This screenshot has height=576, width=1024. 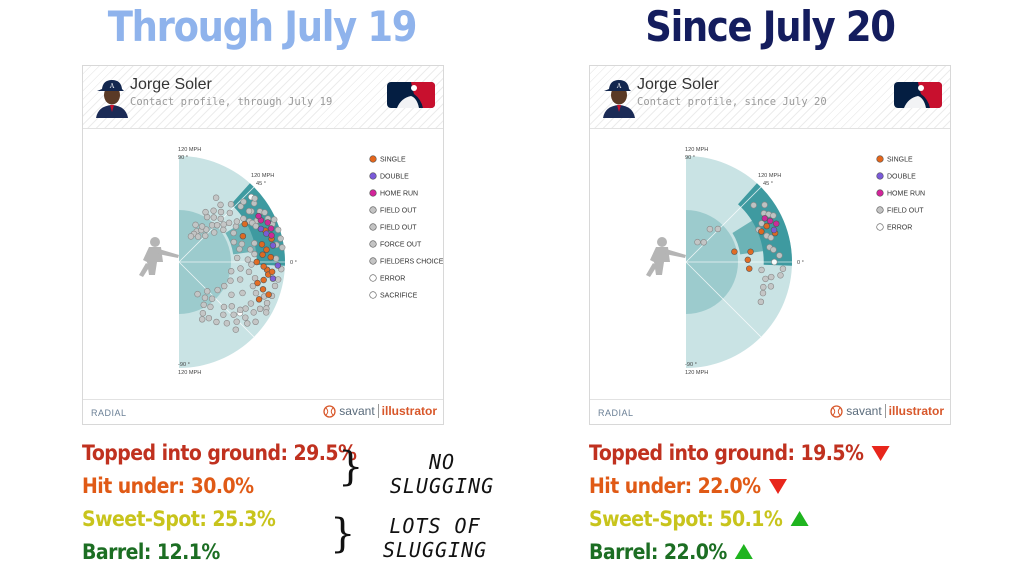 I want to click on illustrator-text: illustrator, so click(x=407, y=411).